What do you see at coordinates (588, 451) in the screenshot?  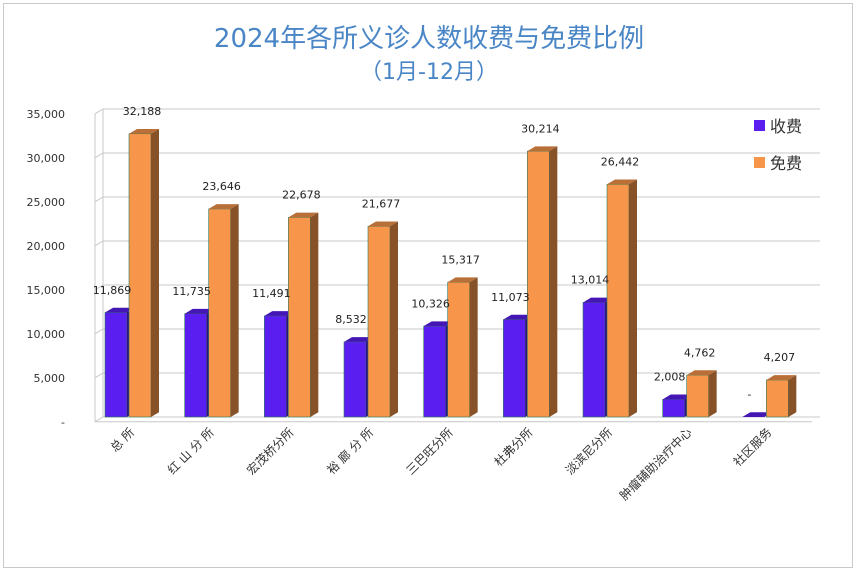 I see `x-tick-label: 淡滨尼分所` at bounding box center [588, 451].